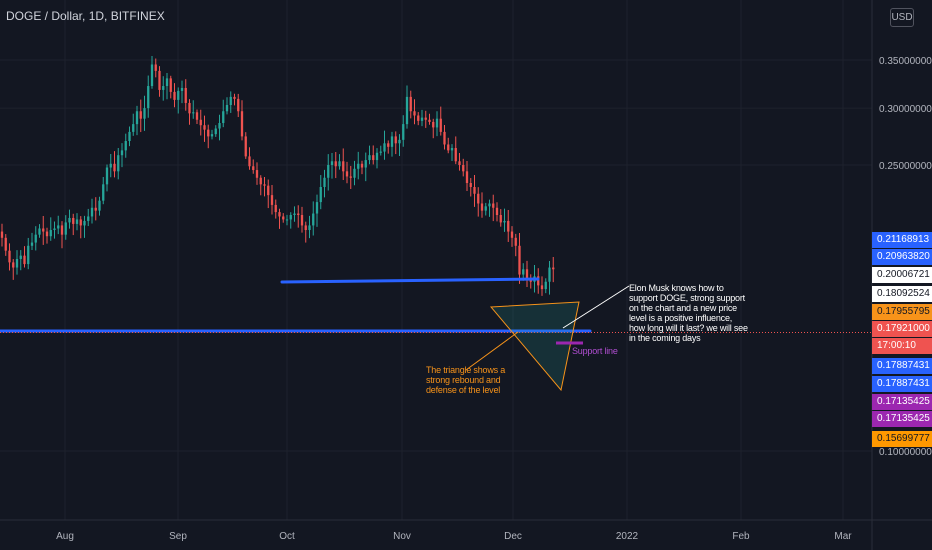  What do you see at coordinates (595, 351) in the screenshot?
I see `support-line-label: Support line` at bounding box center [595, 351].